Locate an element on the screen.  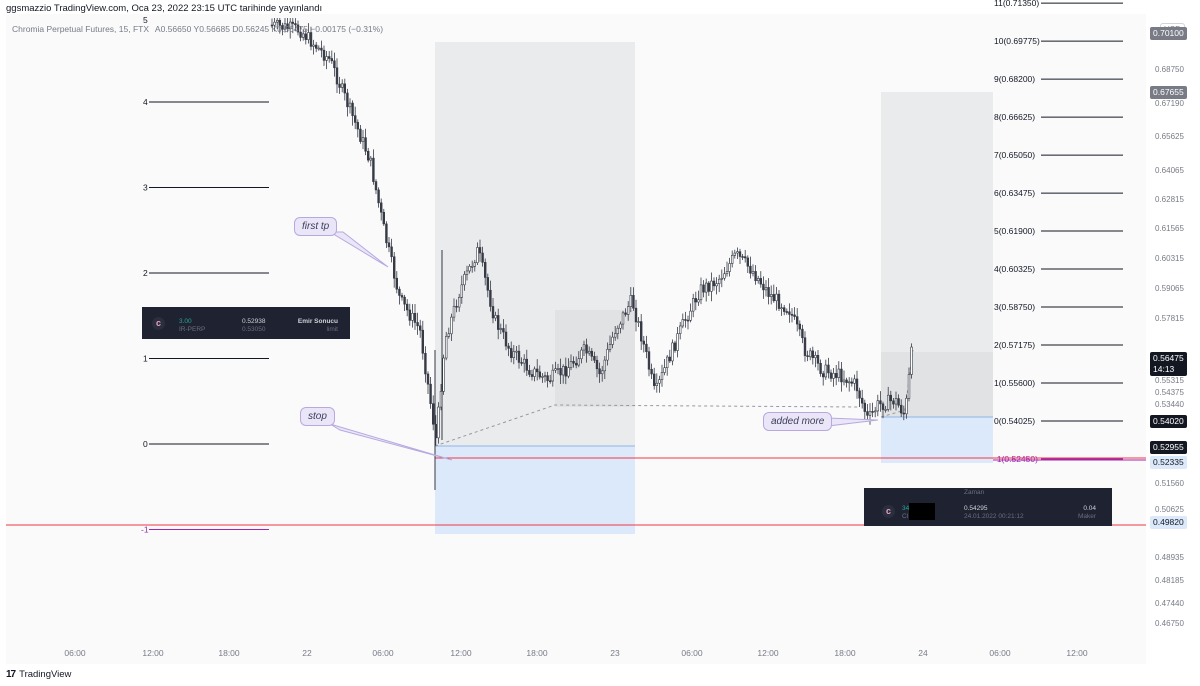
price-axis-tag: 0.52335 is located at coordinates (1168, 462).